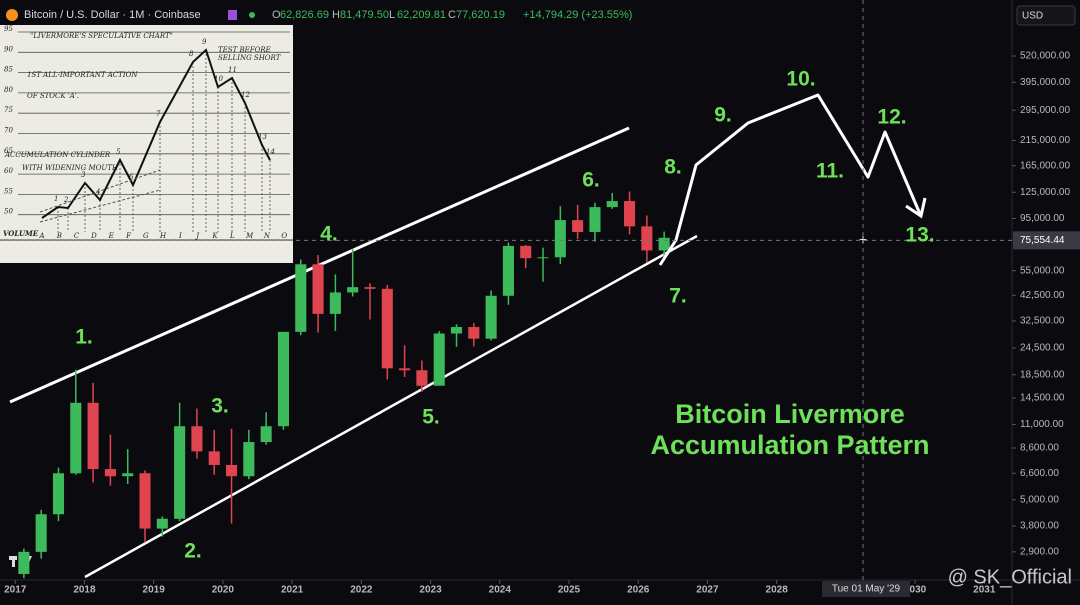 This screenshot has width=1080, height=605. Describe the element at coordinates (84, 590) in the screenshot. I see `x-tick-label: 2018` at that location.